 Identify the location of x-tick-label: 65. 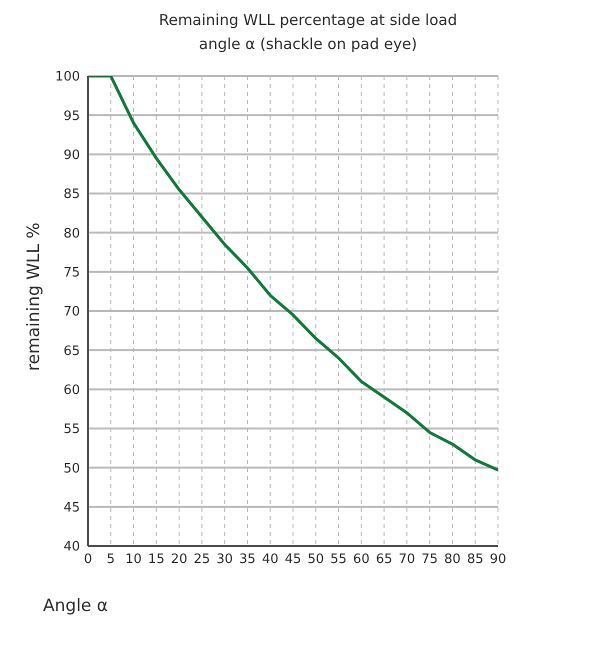
(384, 560).